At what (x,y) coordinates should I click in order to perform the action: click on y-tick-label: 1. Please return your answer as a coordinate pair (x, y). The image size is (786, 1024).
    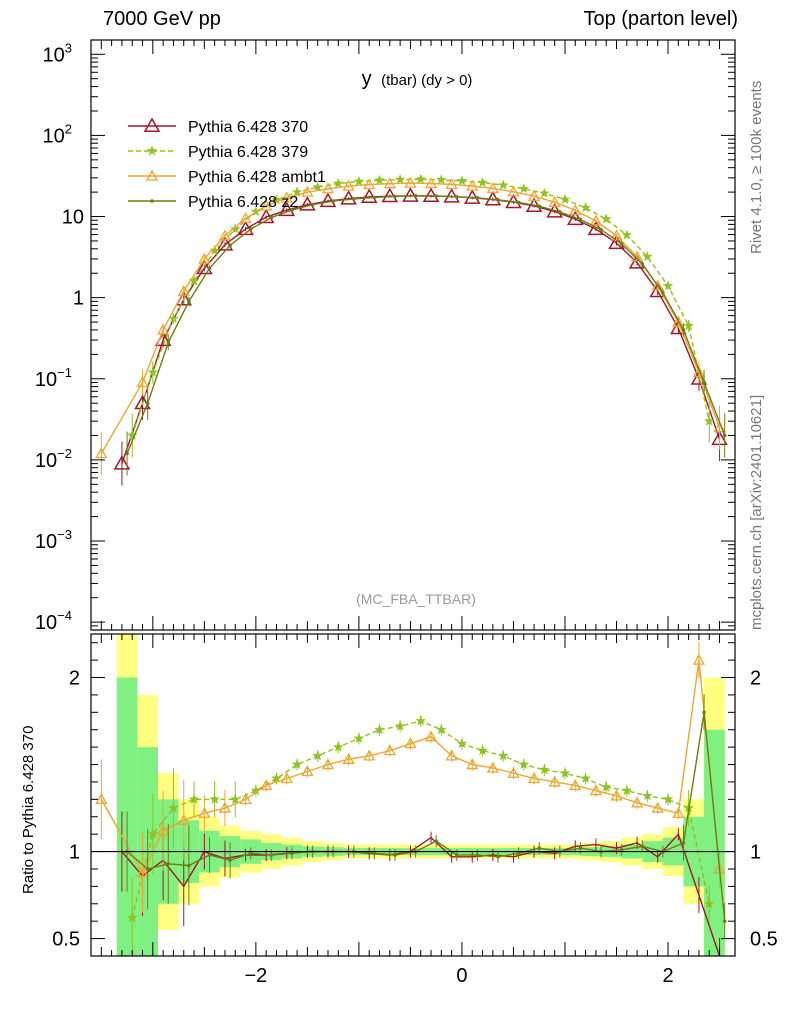
    Looking at the image, I should click on (78, 299).